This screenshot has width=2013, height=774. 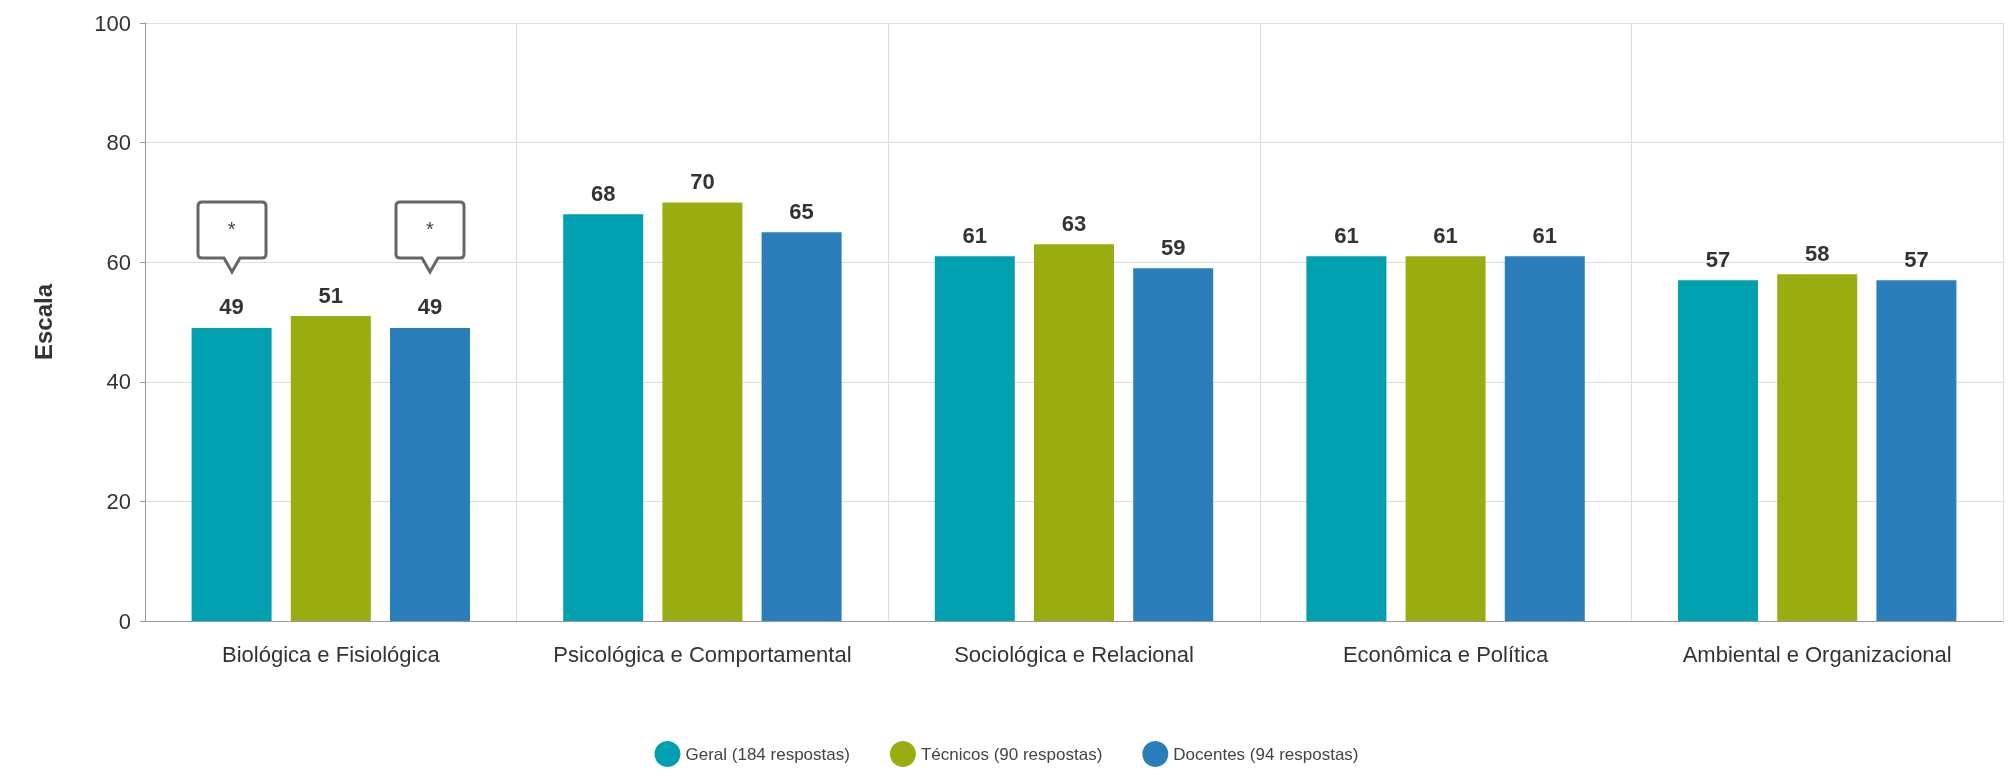 What do you see at coordinates (1074, 223) in the screenshot?
I see `data-label: 63` at bounding box center [1074, 223].